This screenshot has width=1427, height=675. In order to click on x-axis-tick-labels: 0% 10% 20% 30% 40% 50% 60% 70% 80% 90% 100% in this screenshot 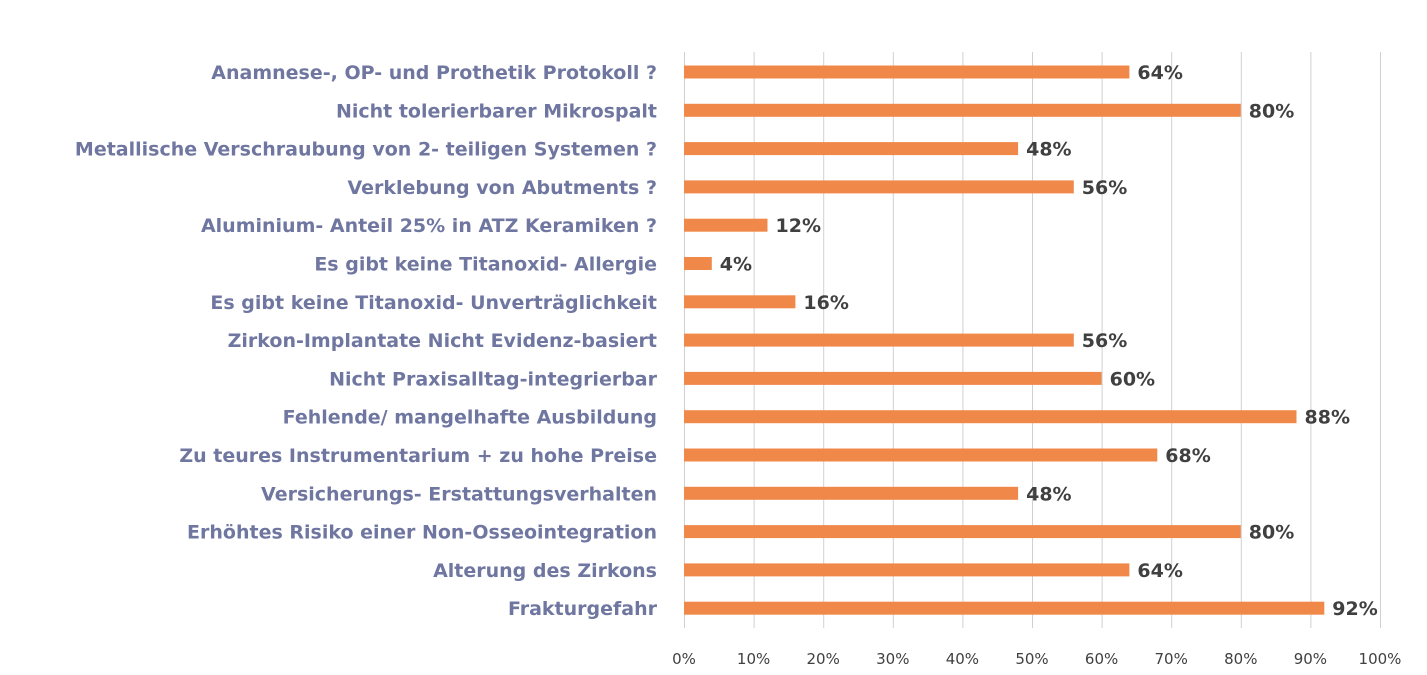, I will do `click(1036, 659)`.